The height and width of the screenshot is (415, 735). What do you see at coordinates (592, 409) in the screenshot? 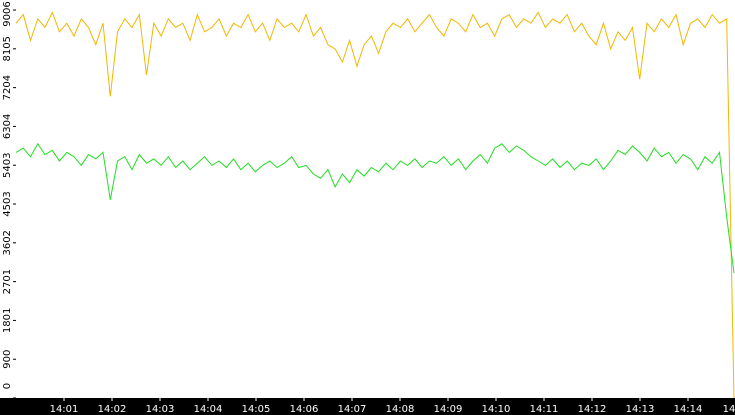
I see `x-tick-label: 14:12` at bounding box center [592, 409].